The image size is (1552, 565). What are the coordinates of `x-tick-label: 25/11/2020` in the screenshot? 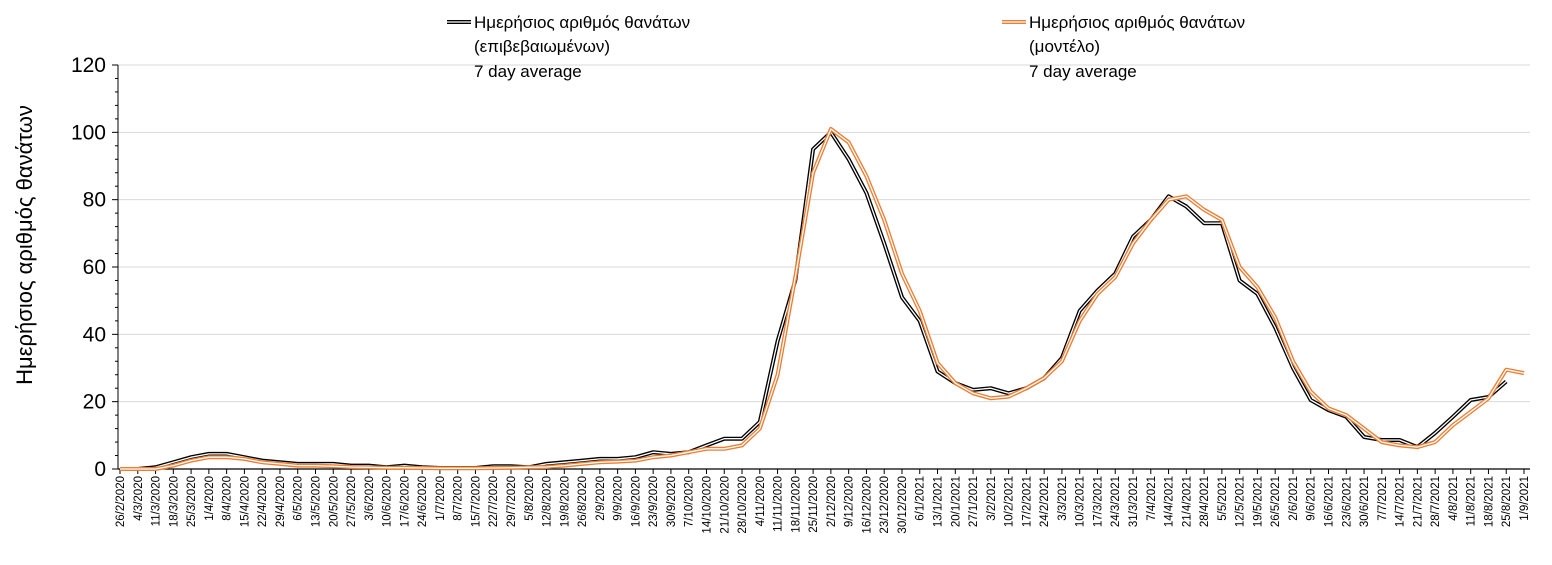 It's located at (814, 504).